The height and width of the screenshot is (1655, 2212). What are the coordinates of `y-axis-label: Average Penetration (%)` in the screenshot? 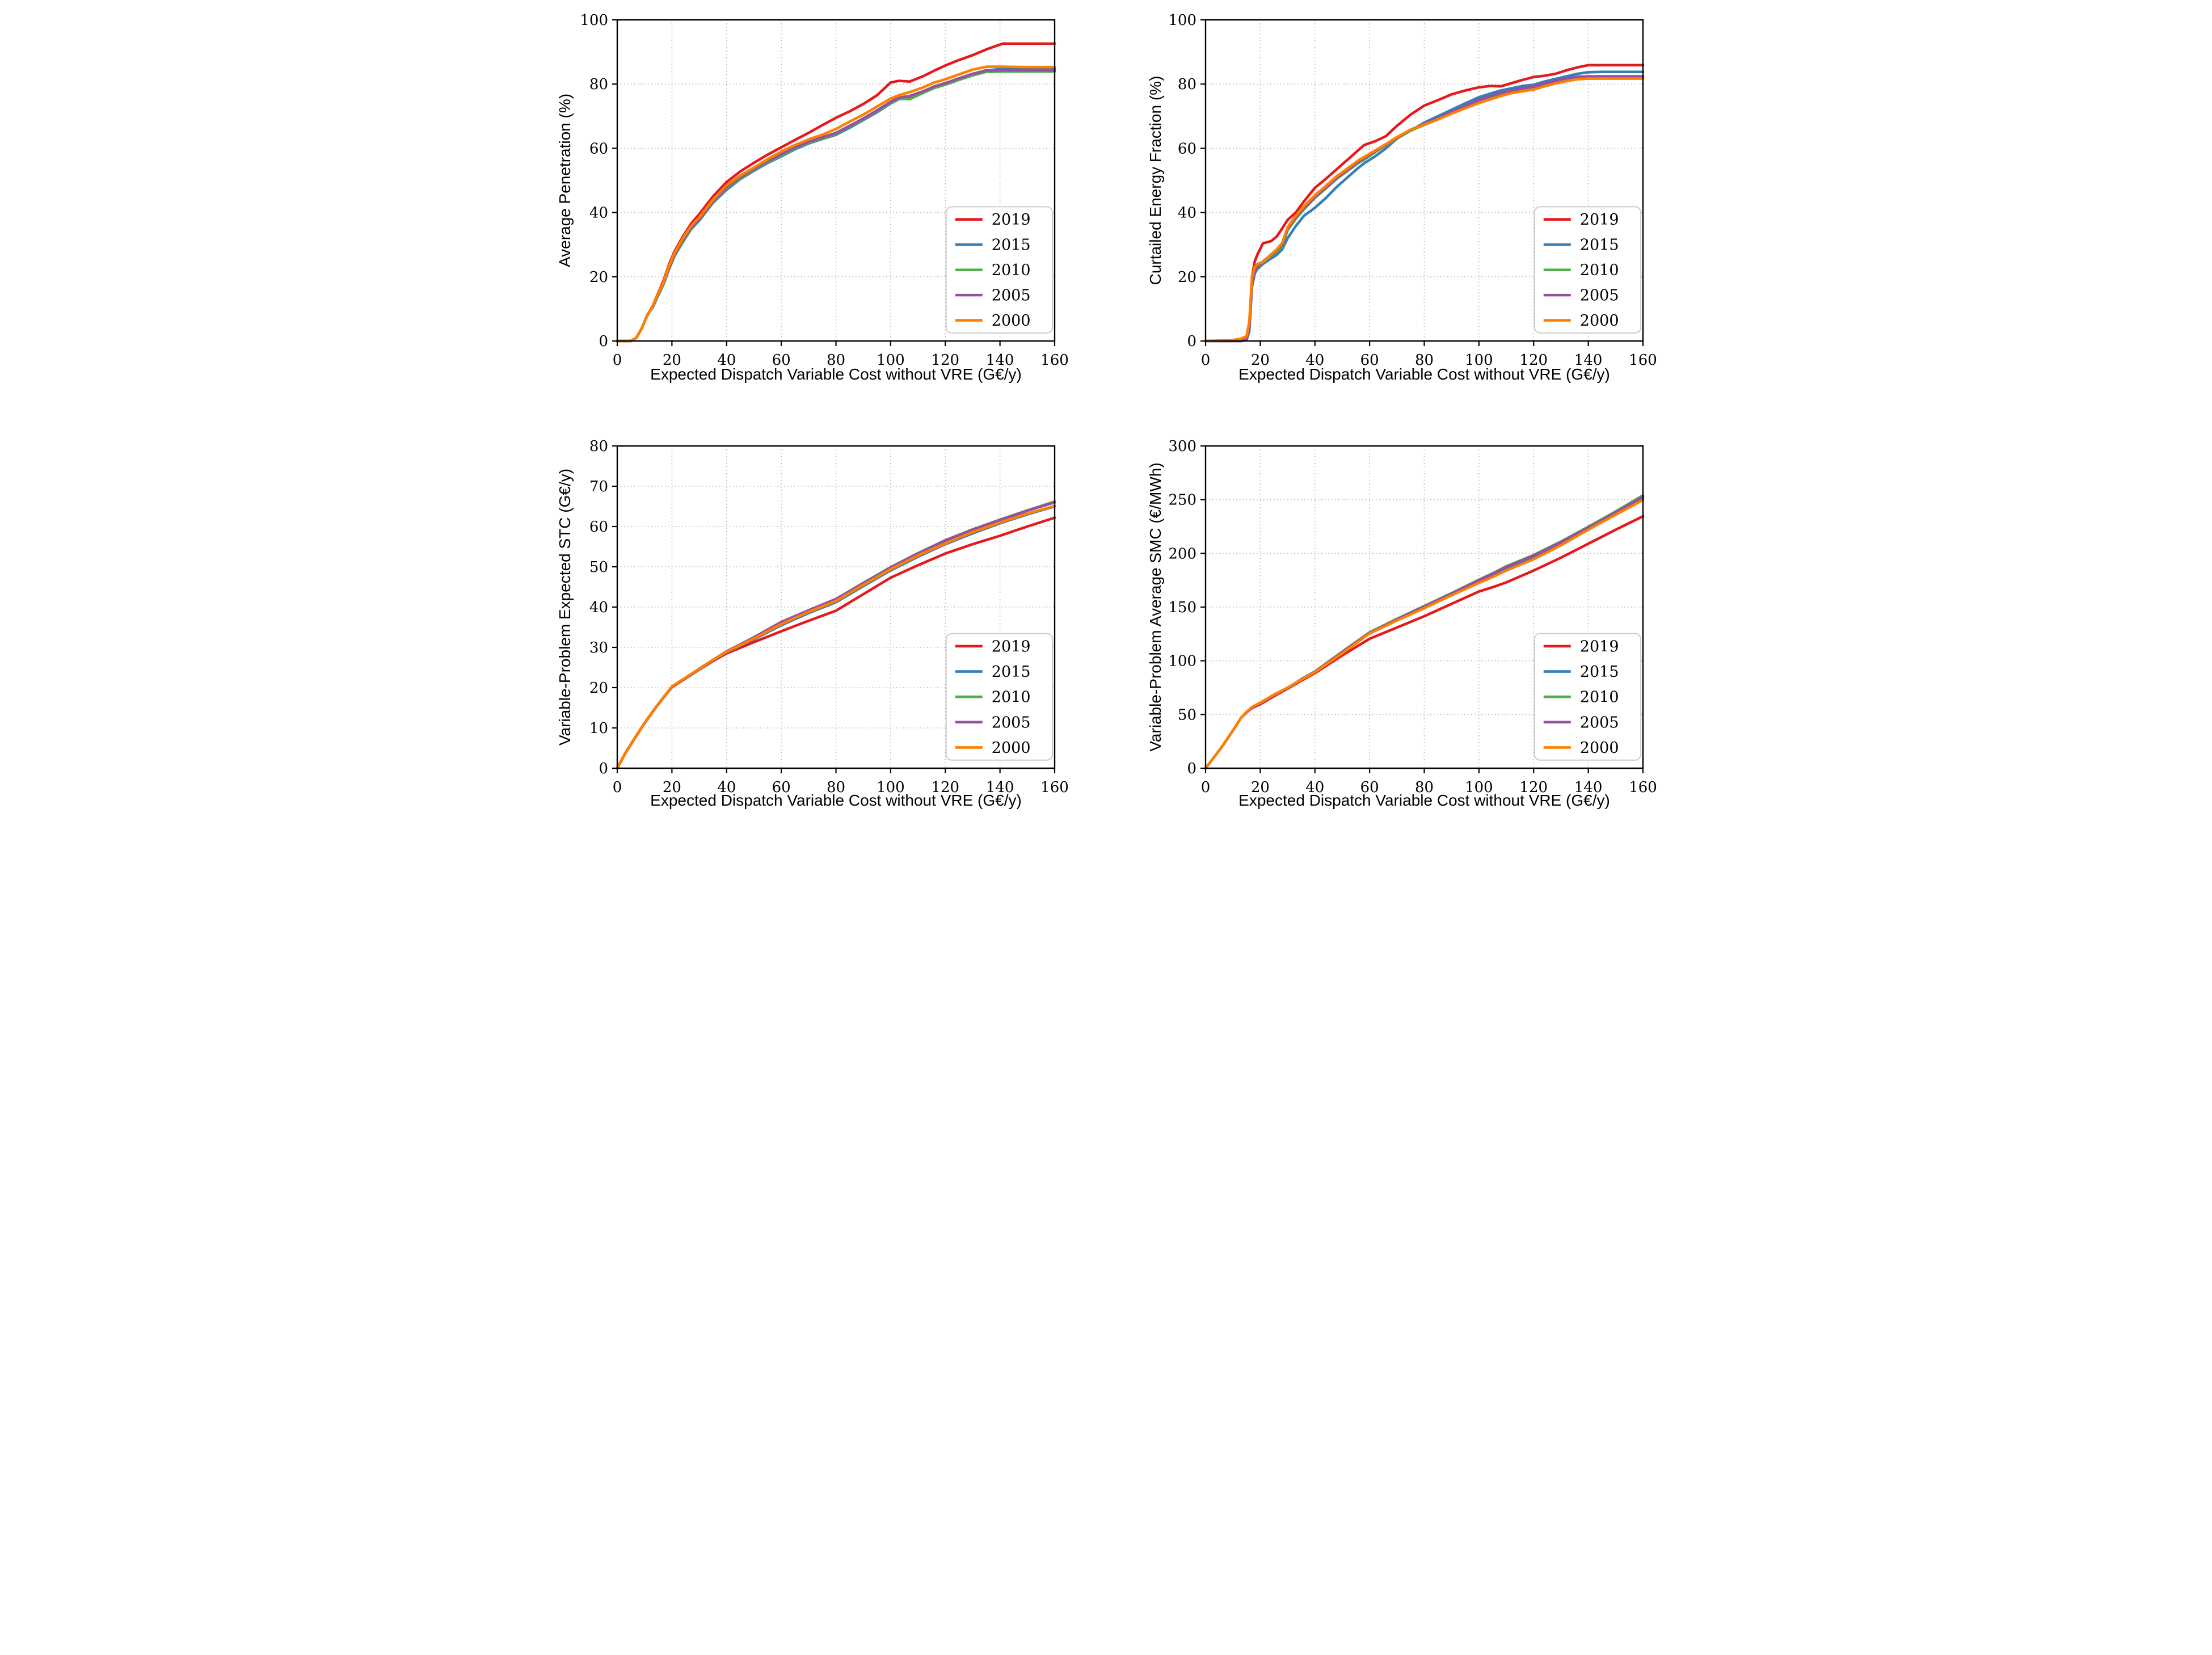 It's located at (565, 180).